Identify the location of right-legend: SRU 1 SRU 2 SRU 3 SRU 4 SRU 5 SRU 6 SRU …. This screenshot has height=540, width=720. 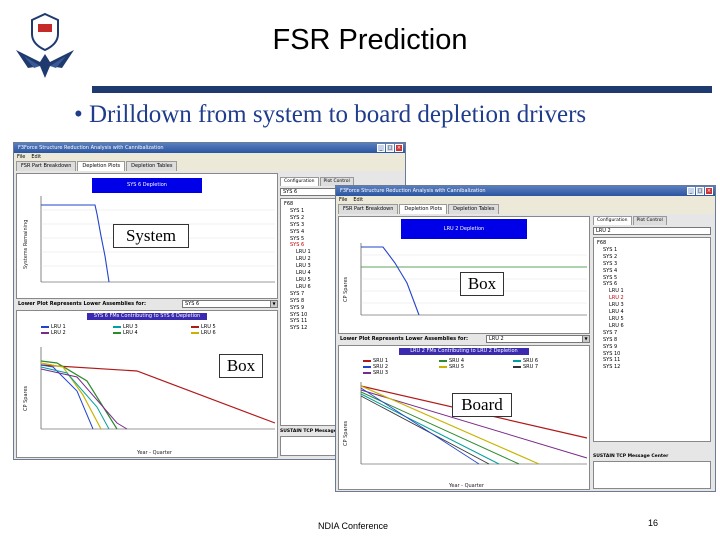
(473, 368).